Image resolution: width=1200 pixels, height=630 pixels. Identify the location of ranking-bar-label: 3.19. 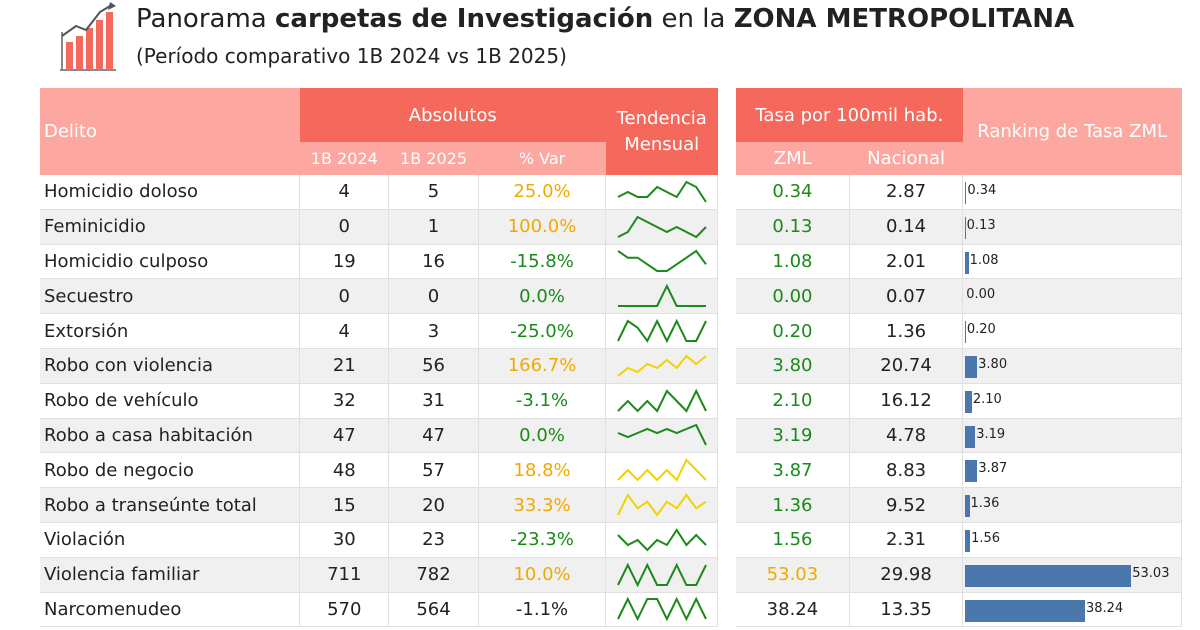
(991, 434).